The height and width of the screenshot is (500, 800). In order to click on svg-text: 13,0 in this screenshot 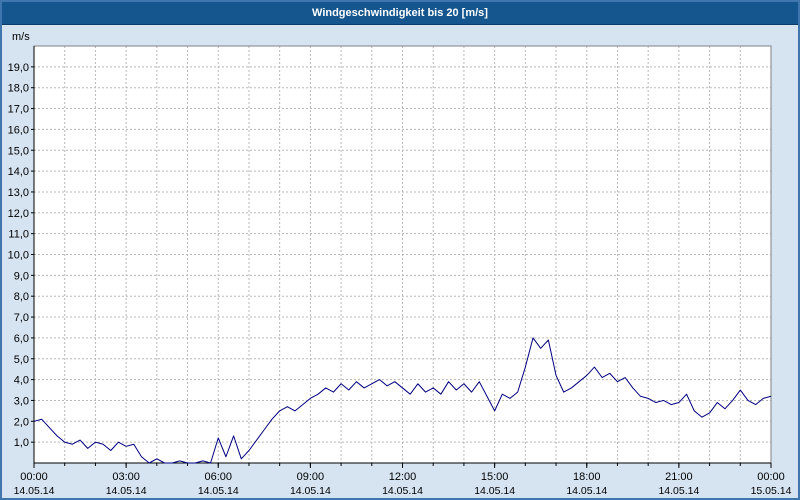, I will do `click(18, 193)`.